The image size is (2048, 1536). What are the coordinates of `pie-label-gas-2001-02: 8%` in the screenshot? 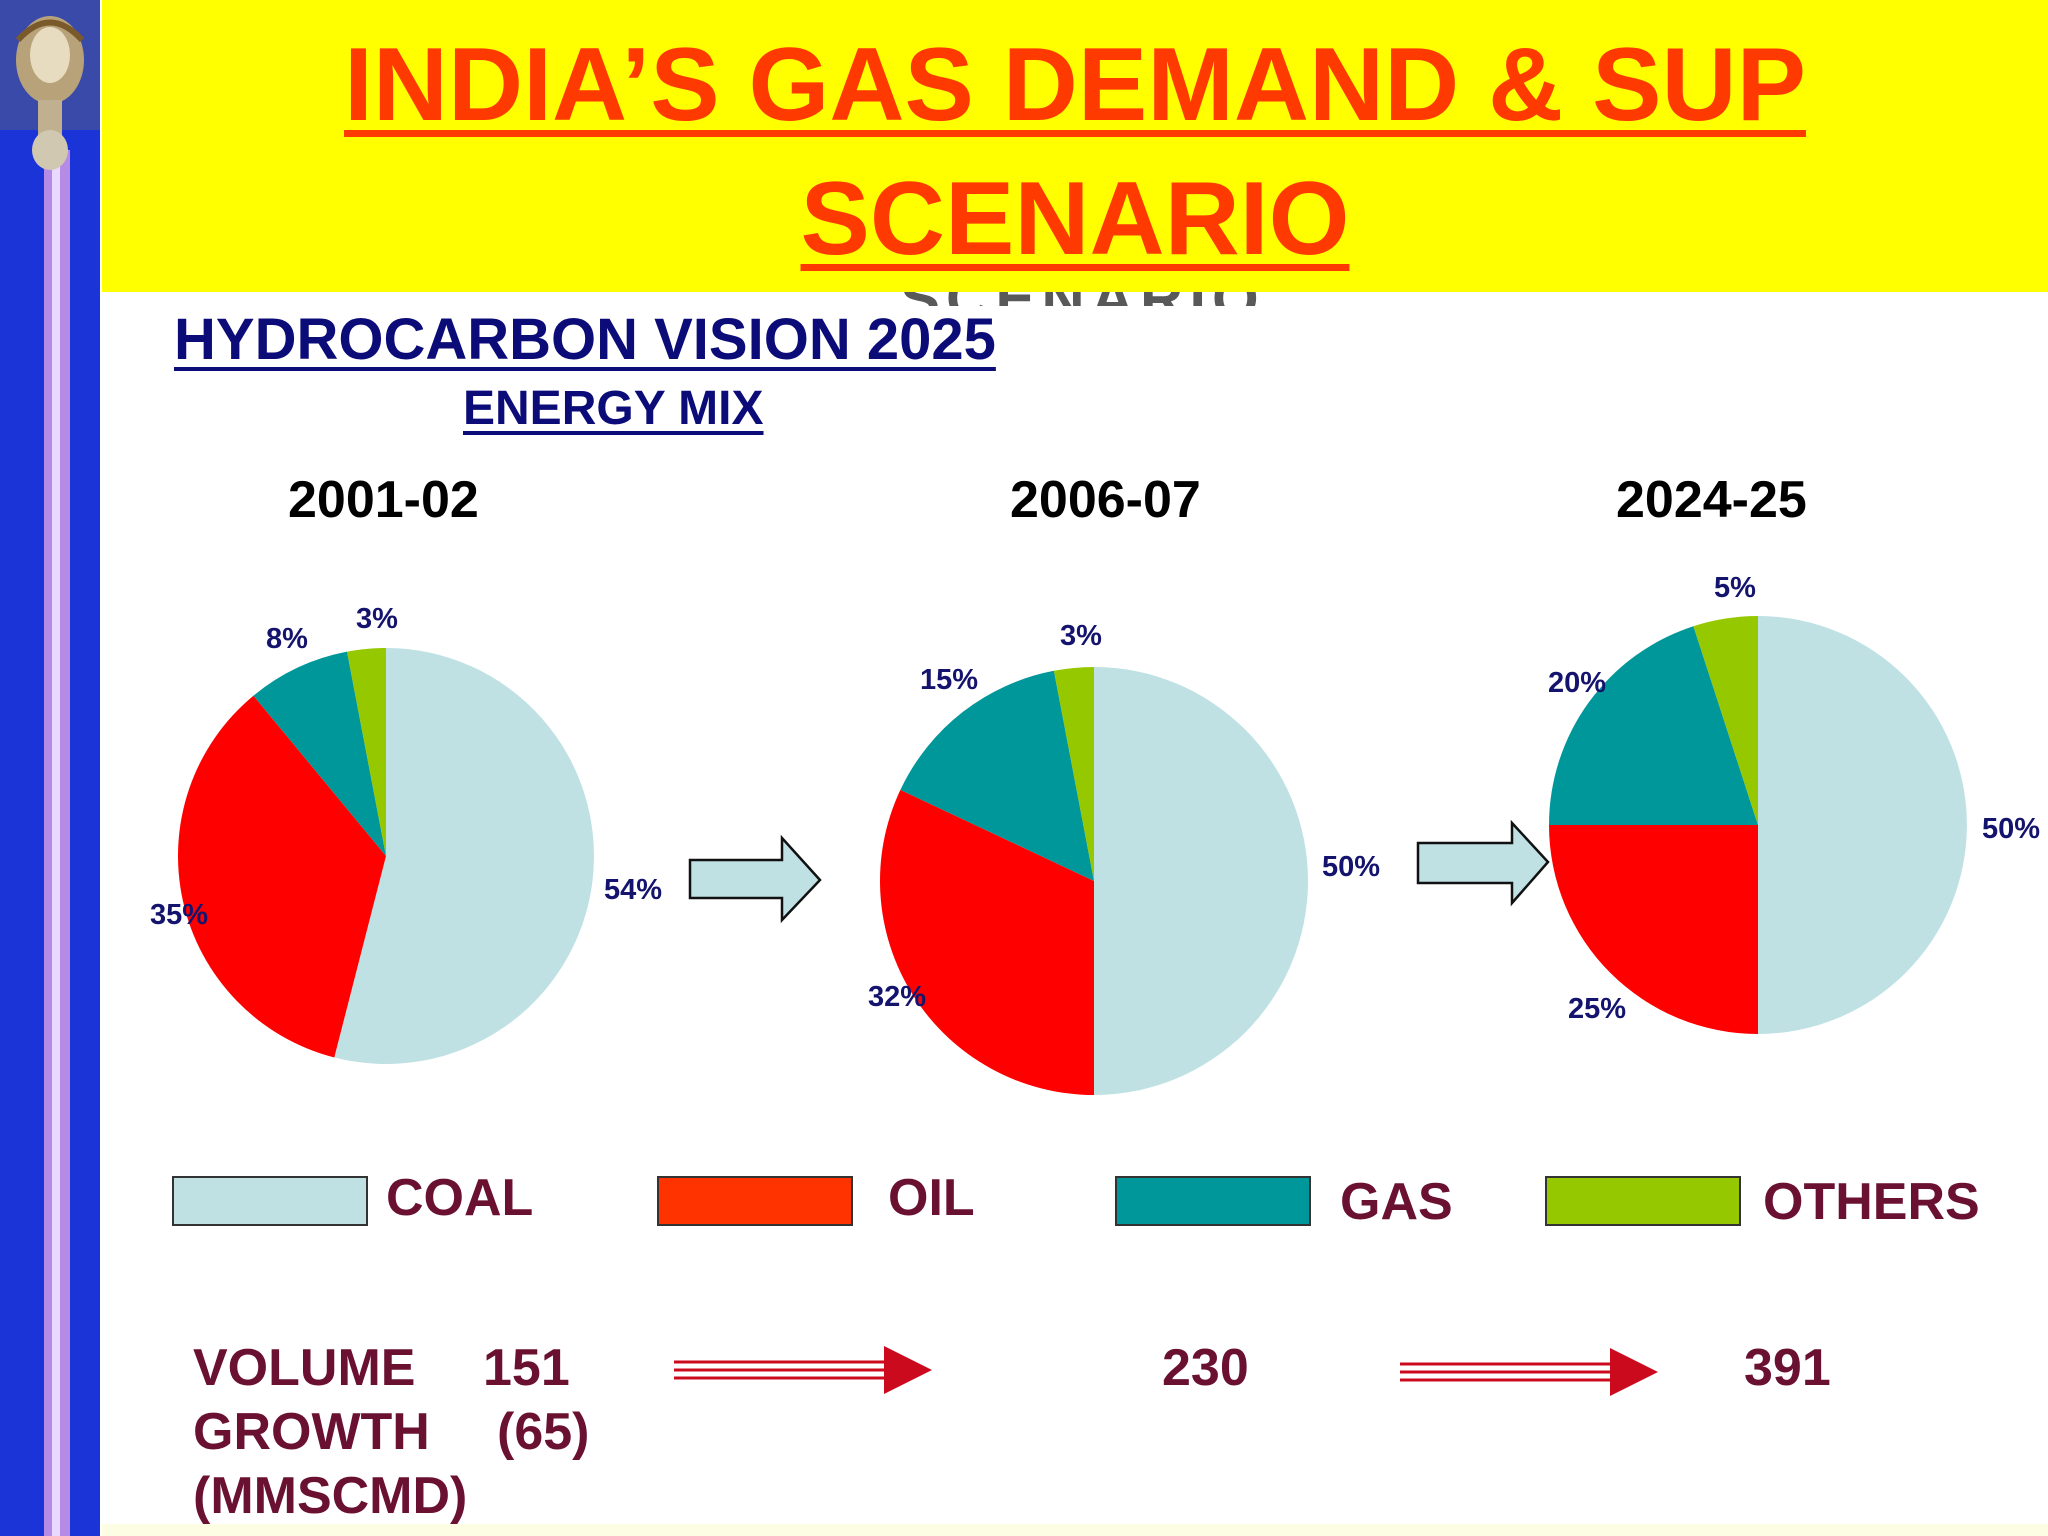 It's located at (287, 639).